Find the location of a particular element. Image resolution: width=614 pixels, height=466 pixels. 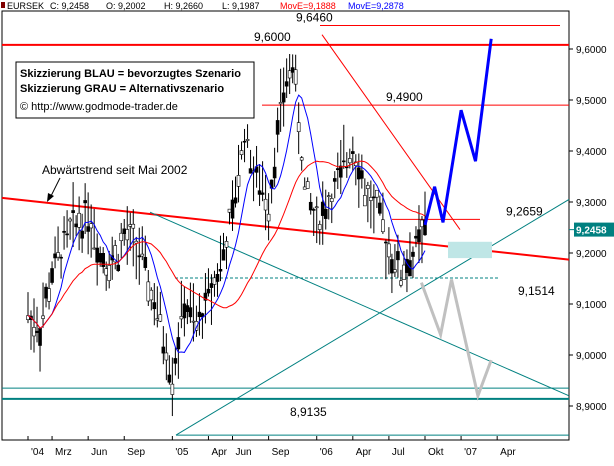

level-label: 9,6000 is located at coordinates (272, 37).